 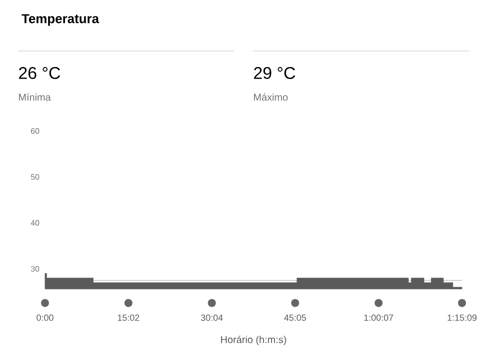 What do you see at coordinates (379, 317) in the screenshot?
I see `x-tick-label: 1:00:07` at bounding box center [379, 317].